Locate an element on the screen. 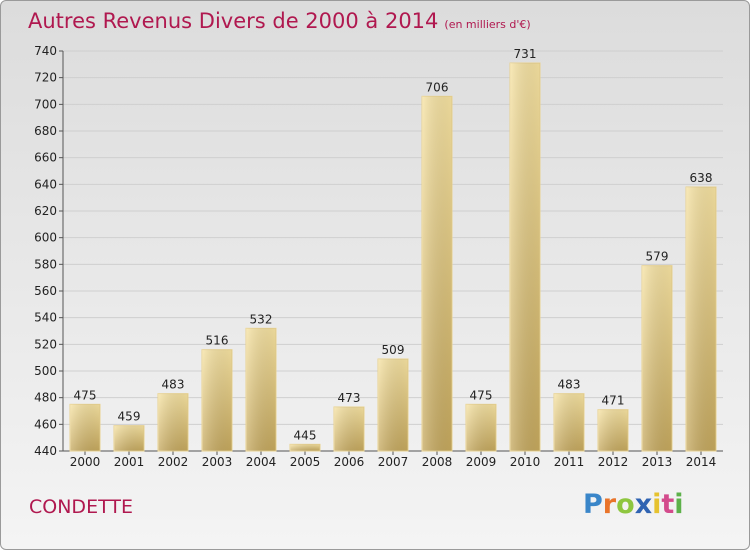 Image resolution: width=750 pixels, height=550 pixels. data-label-2007: 509 is located at coordinates (393, 350).